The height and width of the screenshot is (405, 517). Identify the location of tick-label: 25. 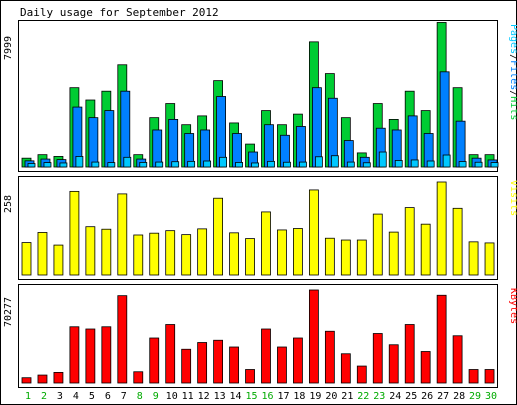
(411, 396).